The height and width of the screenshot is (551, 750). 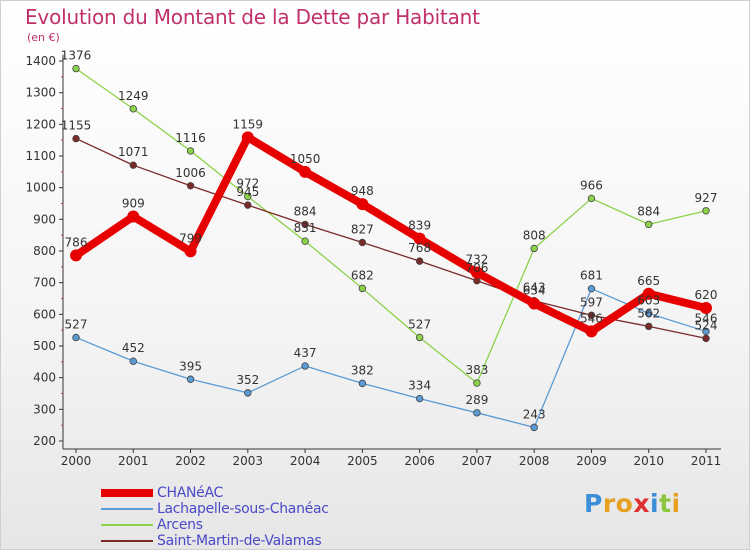 I want to click on legend-label-arcens: Arcens, so click(x=180, y=525).